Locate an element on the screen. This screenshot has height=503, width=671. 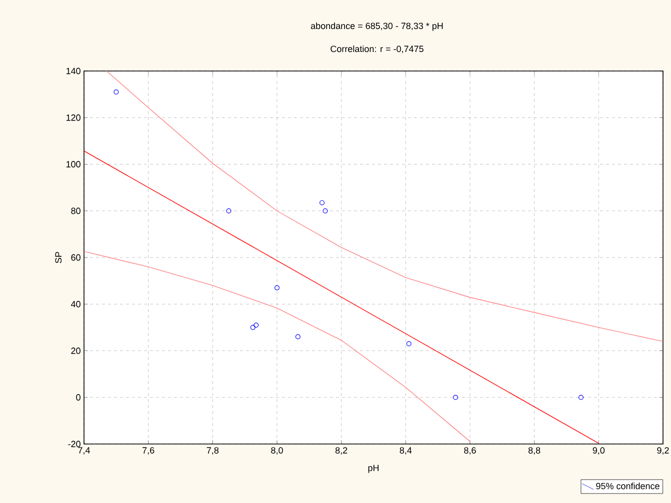
text: 95% confidence is located at coordinates (628, 486).